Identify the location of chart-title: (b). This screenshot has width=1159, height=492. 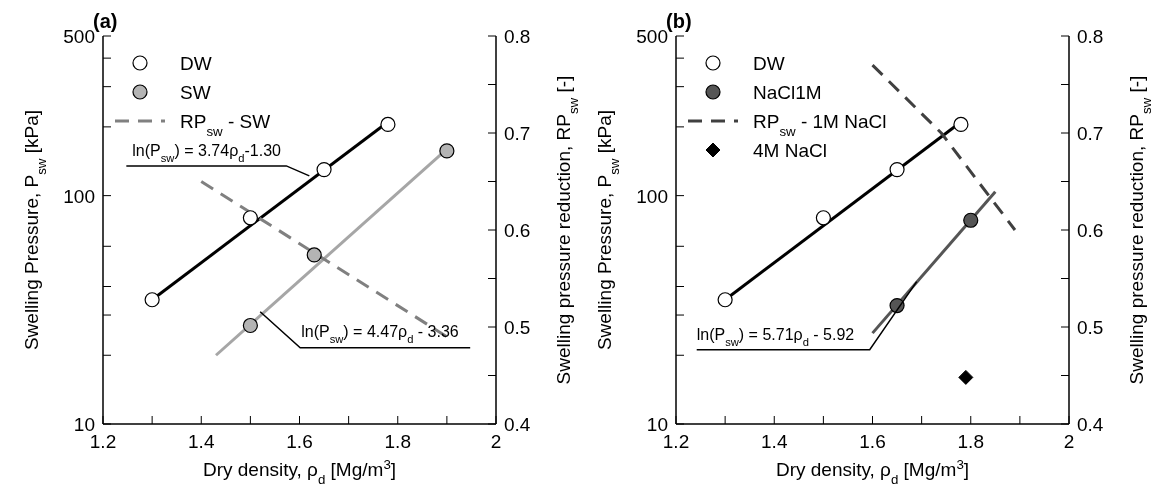
(679, 21).